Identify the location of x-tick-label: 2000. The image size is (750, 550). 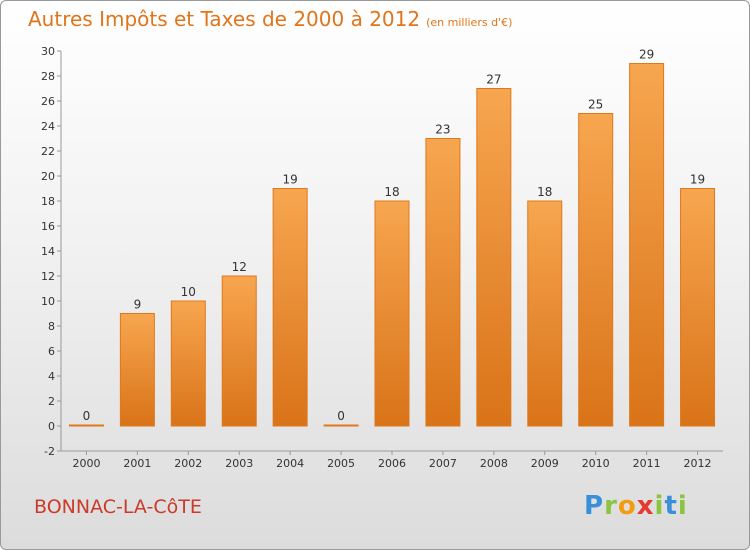
(86, 463).